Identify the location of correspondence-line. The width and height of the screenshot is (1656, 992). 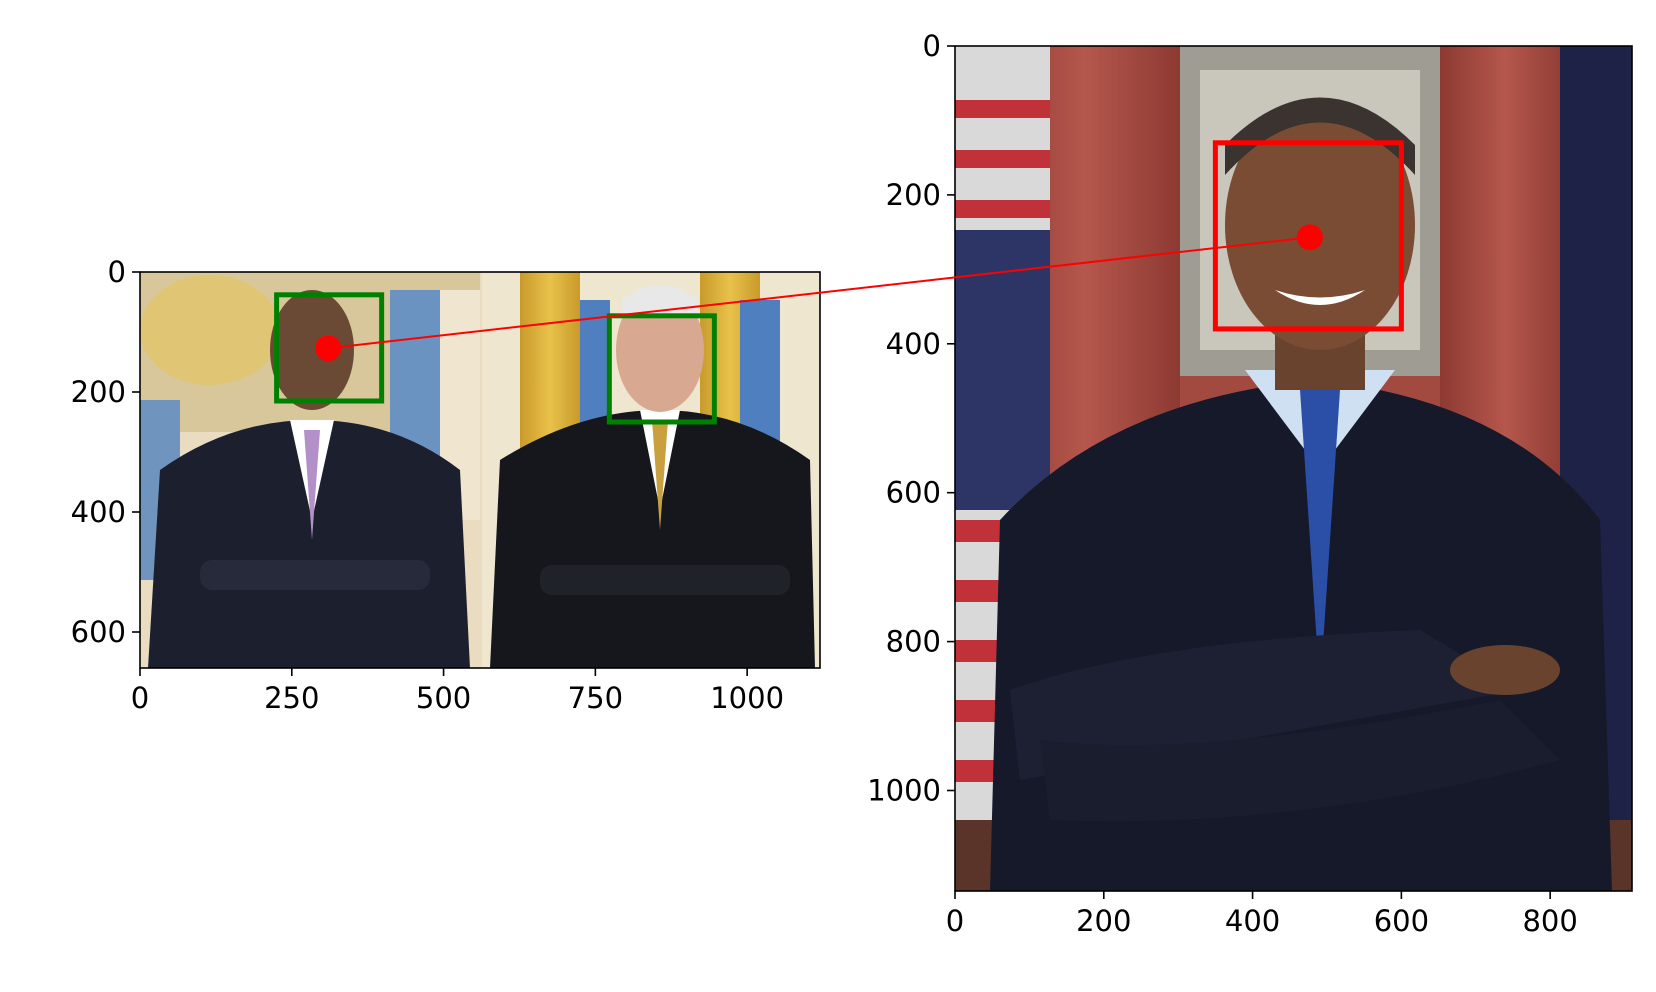
(819, 293).